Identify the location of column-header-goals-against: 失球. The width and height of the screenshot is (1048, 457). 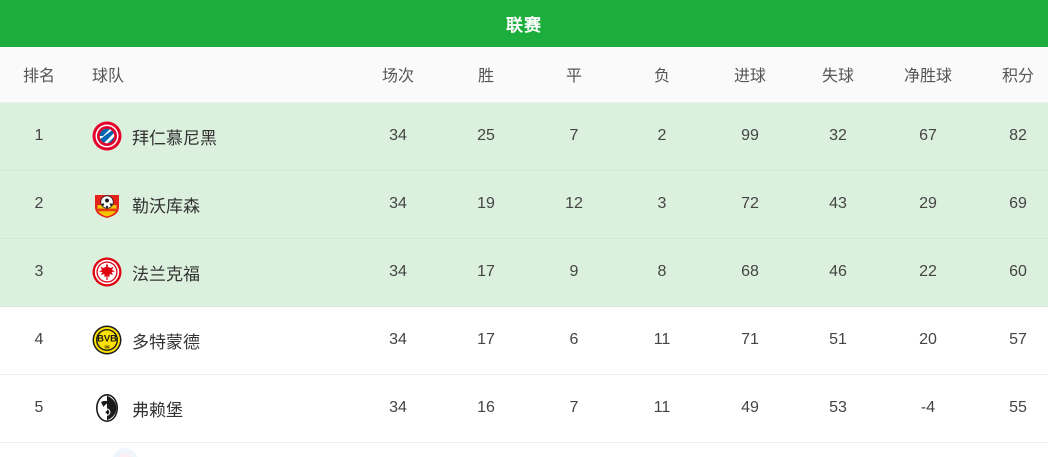
(838, 75).